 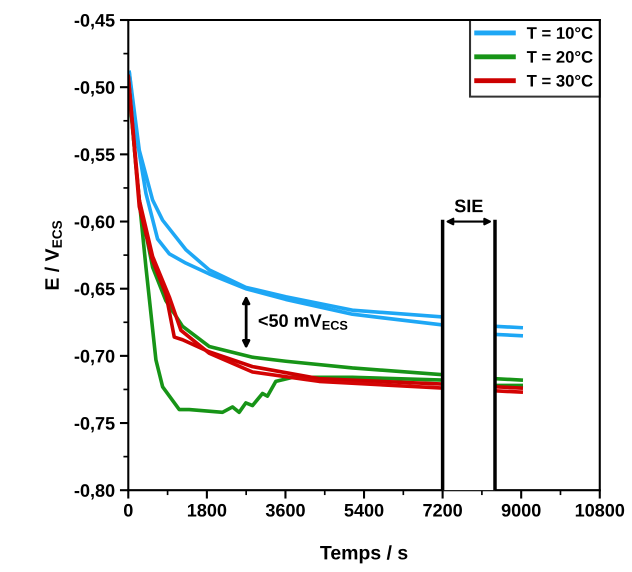 What do you see at coordinates (303, 322) in the screenshot?
I see `annotation: <50 mV$_{ECS}$` at bounding box center [303, 322].